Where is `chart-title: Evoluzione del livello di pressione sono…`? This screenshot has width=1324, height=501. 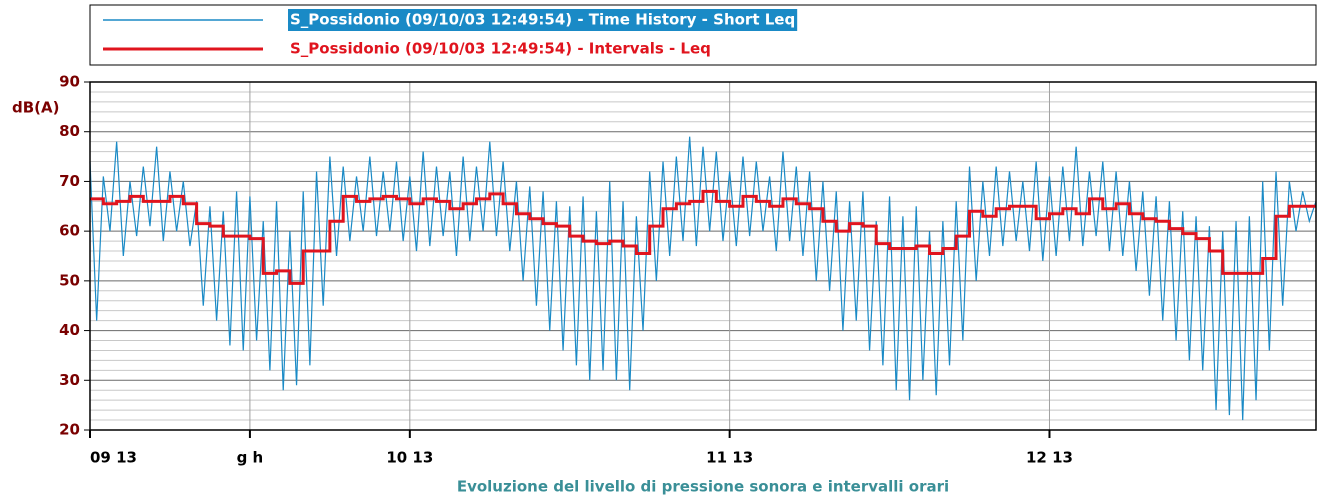 chart-title: Evoluzione del livello di pressione sono… is located at coordinates (703, 487).